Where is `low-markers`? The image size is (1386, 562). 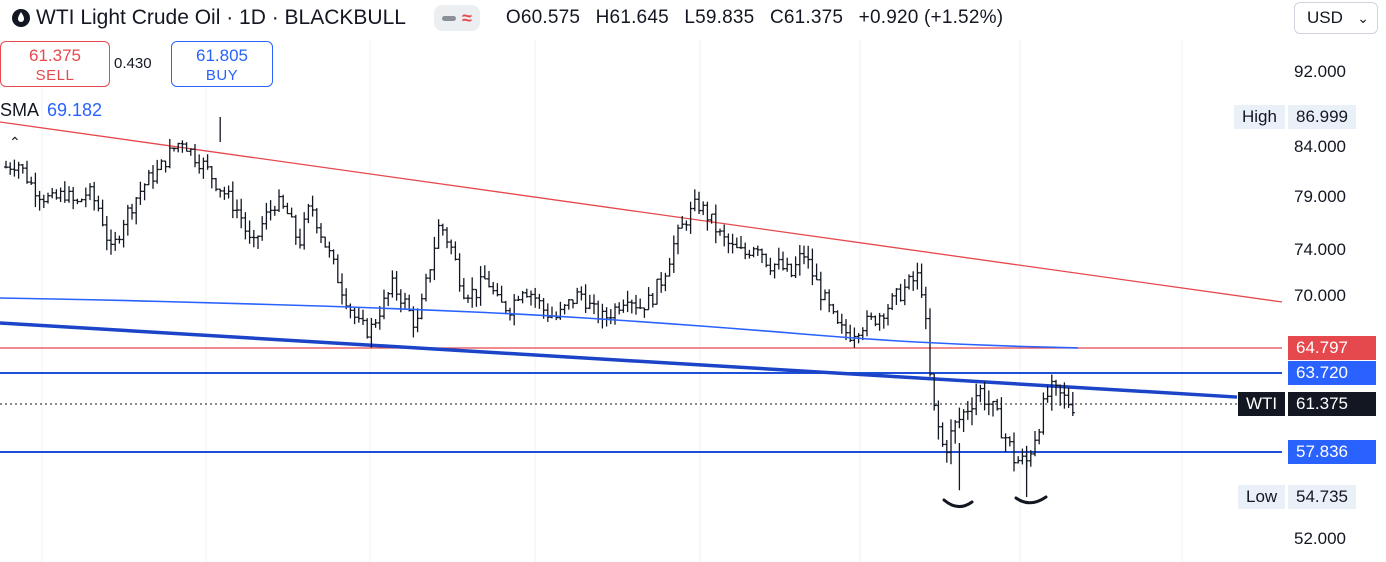 low-markers is located at coordinates (995, 501).